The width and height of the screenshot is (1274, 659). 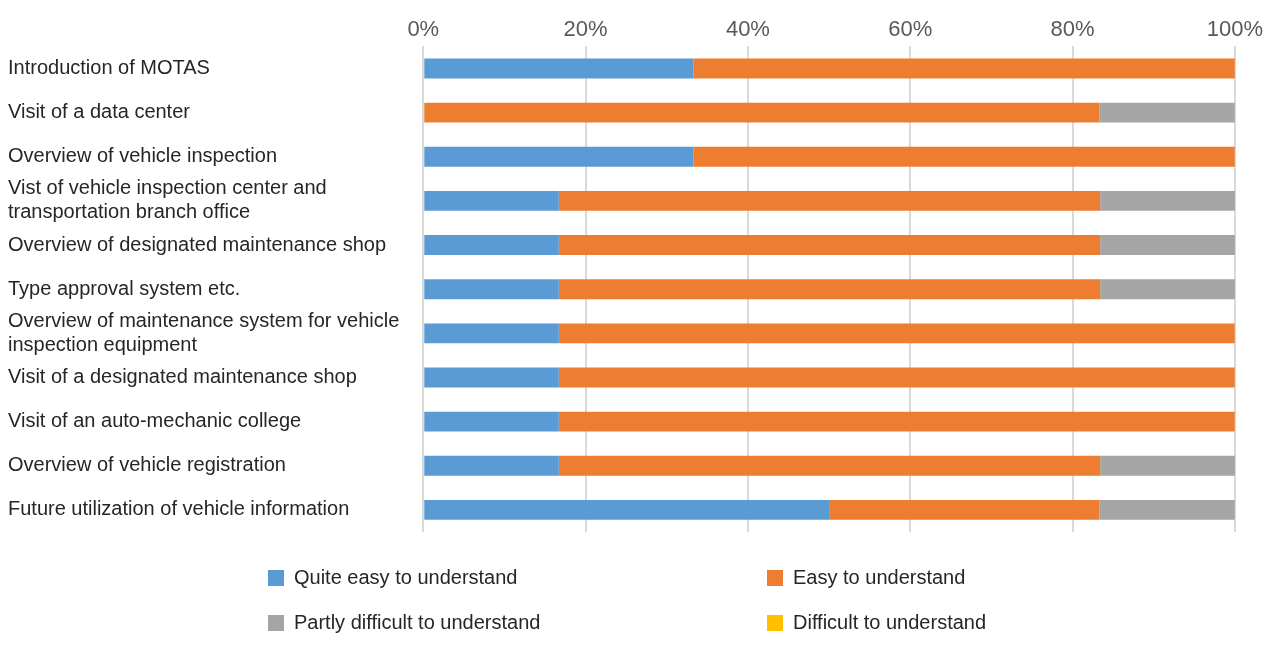 What do you see at coordinates (417, 622) in the screenshot?
I see `legend-label: Partly difficult to understand` at bounding box center [417, 622].